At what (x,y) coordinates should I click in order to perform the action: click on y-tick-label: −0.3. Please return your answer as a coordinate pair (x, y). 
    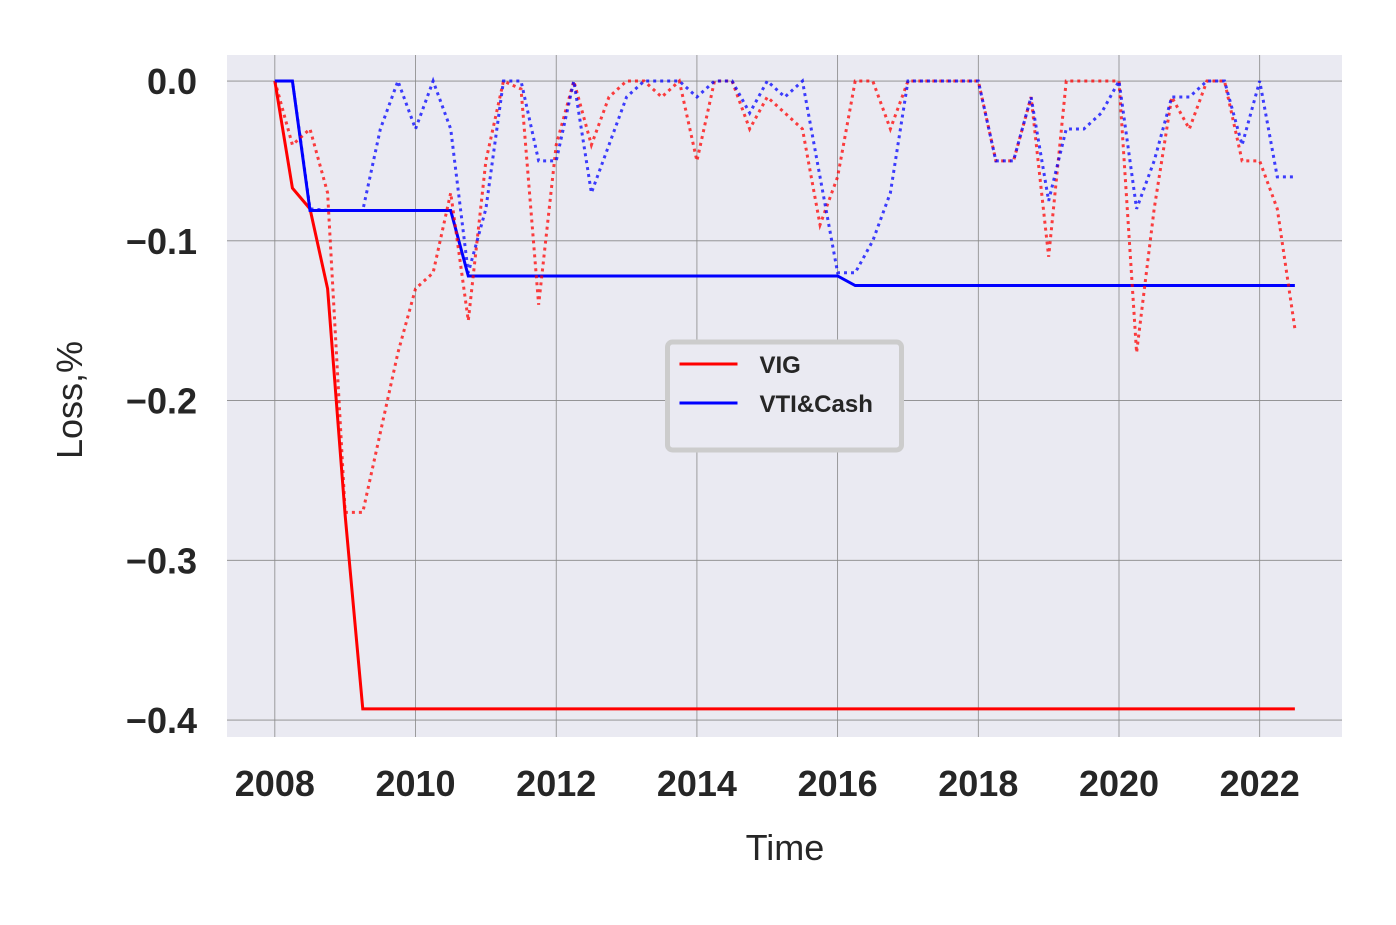
    Looking at the image, I should click on (161, 560).